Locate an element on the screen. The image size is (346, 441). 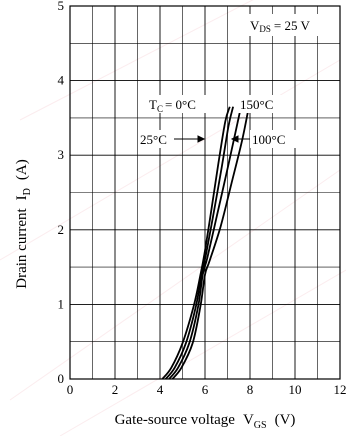
x-tick-label: 0 is located at coordinates (70, 389).